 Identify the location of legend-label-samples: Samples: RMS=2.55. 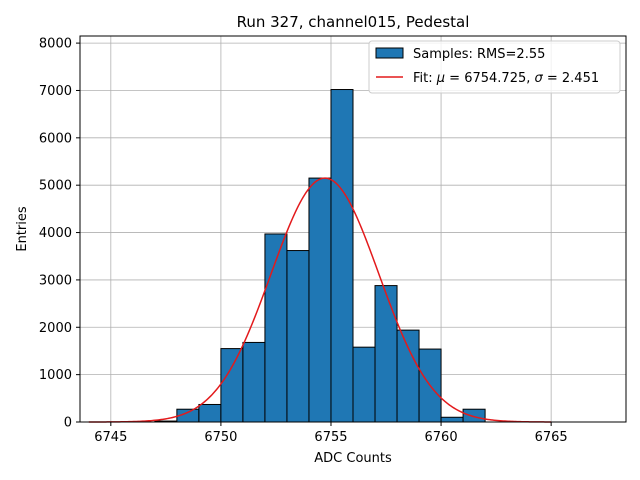
(479, 54).